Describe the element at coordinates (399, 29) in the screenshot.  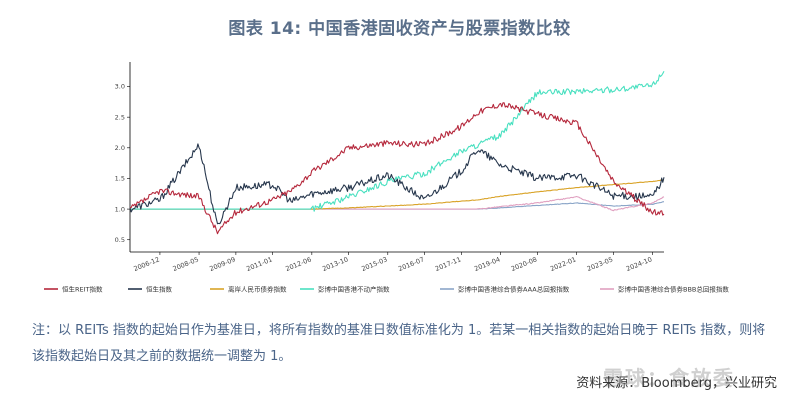
I see `chart-title: 图表 14: 中国香港固收资产与股票指数比较` at that location.